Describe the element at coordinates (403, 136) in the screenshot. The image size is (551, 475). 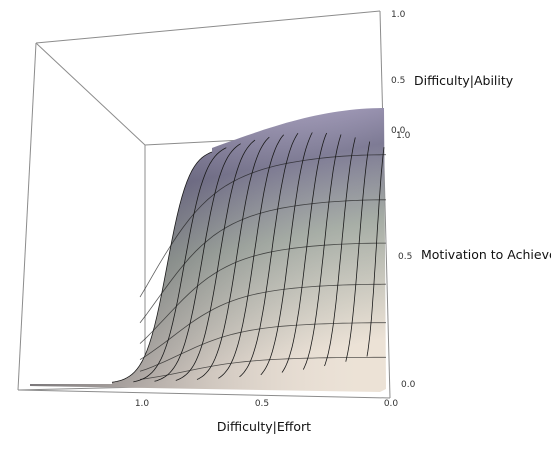
I see `z-tick-label-1: 1.0` at that location.